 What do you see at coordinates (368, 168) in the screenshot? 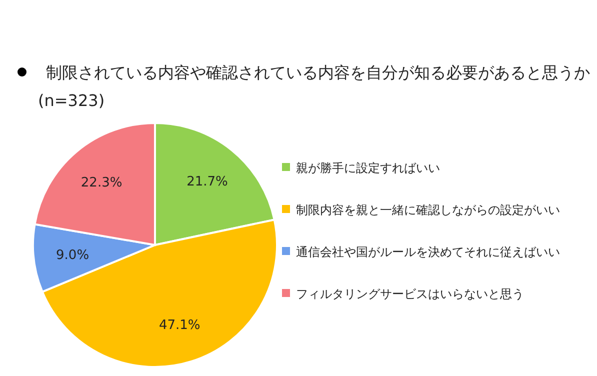
I see `legend-label: 親が勝手に設定すればいい` at bounding box center [368, 168].